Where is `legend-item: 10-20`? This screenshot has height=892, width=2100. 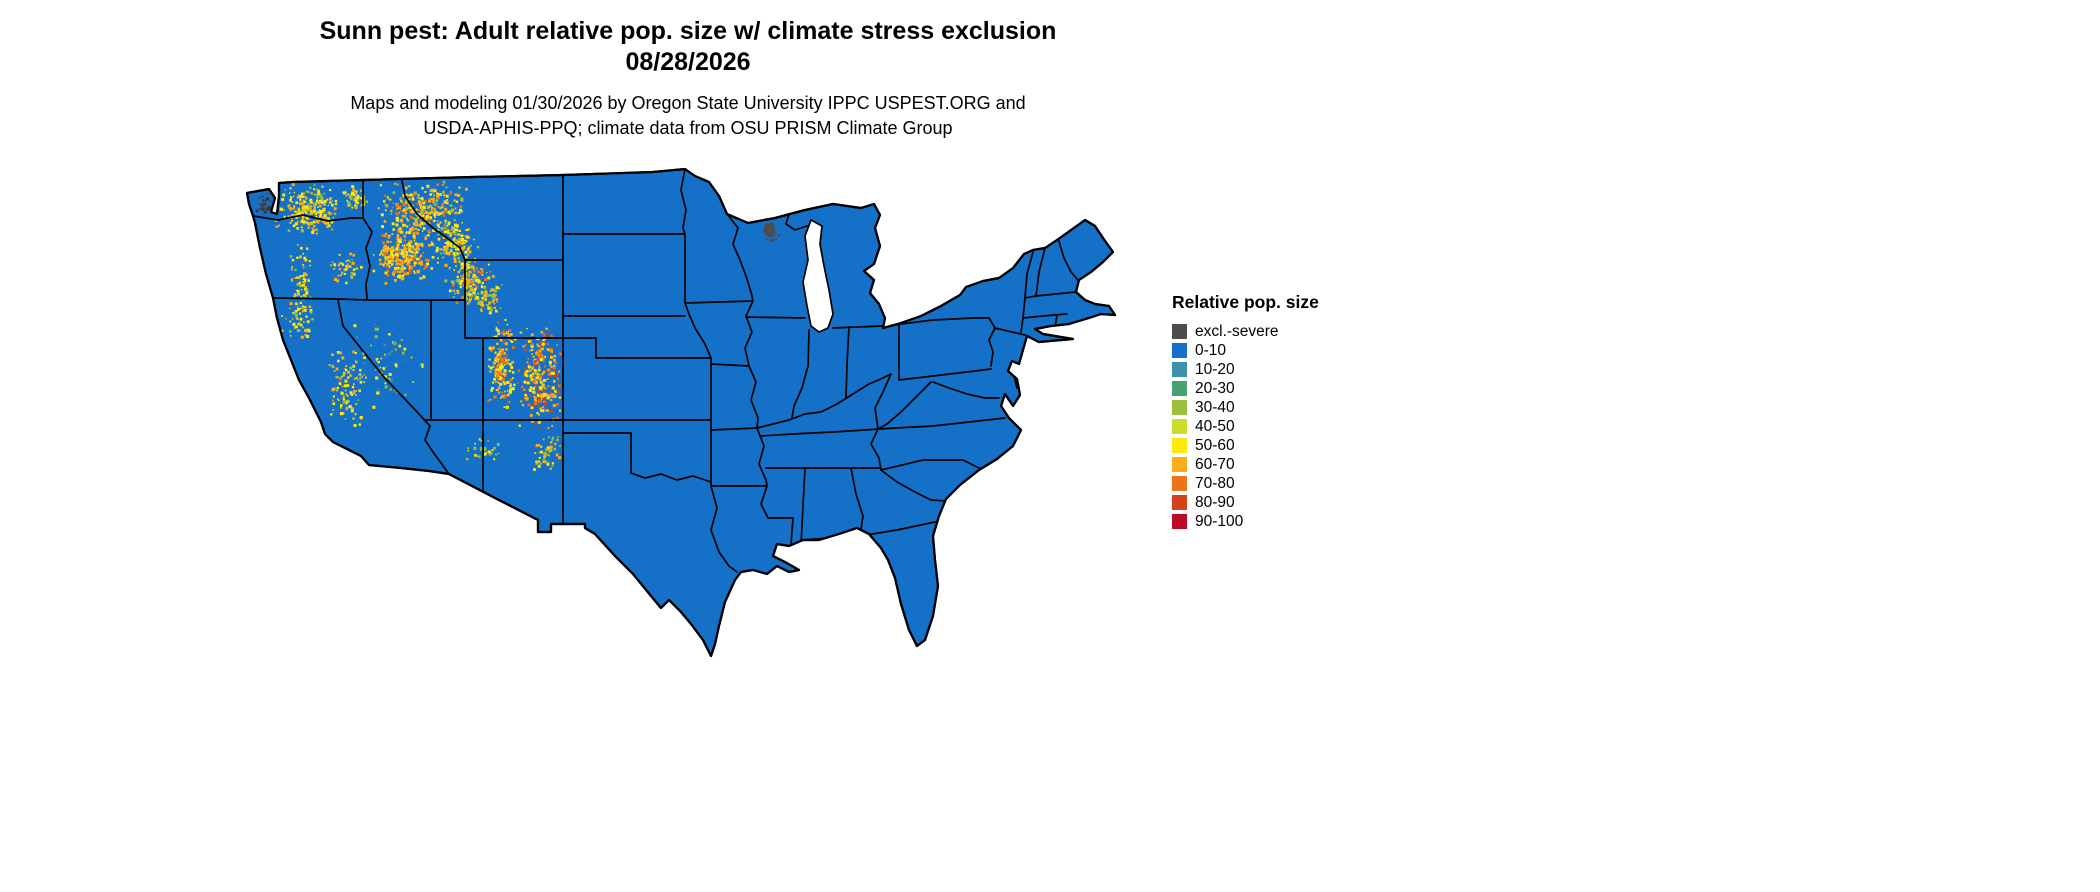
legend-item: 10-20 is located at coordinates (1245, 369).